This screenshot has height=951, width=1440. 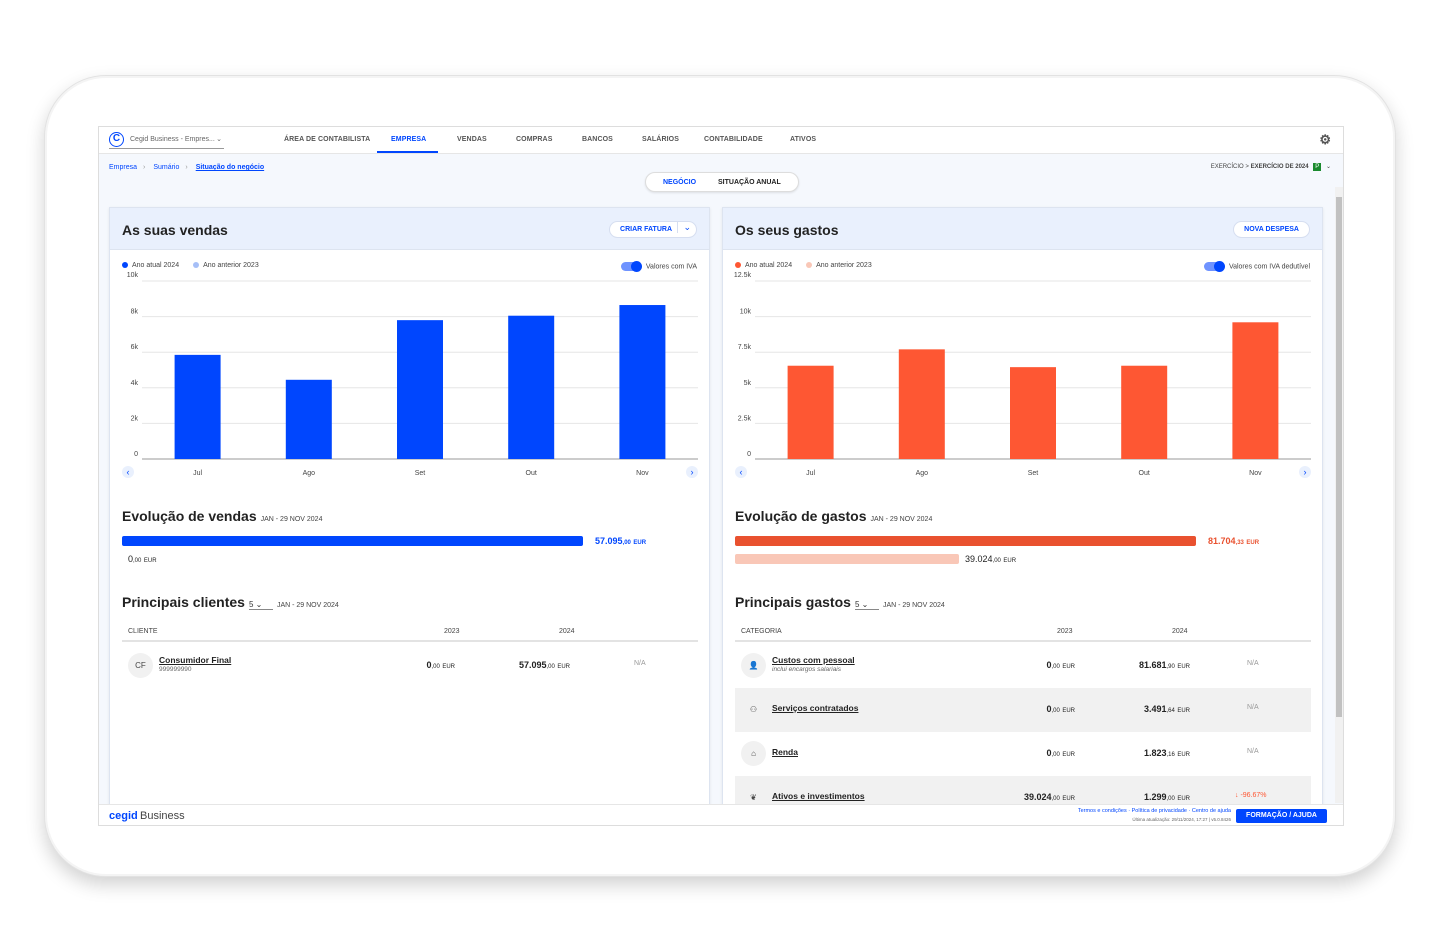 I want to click on new-expense-button: NOVA DESPESA, so click(x=1271, y=229).